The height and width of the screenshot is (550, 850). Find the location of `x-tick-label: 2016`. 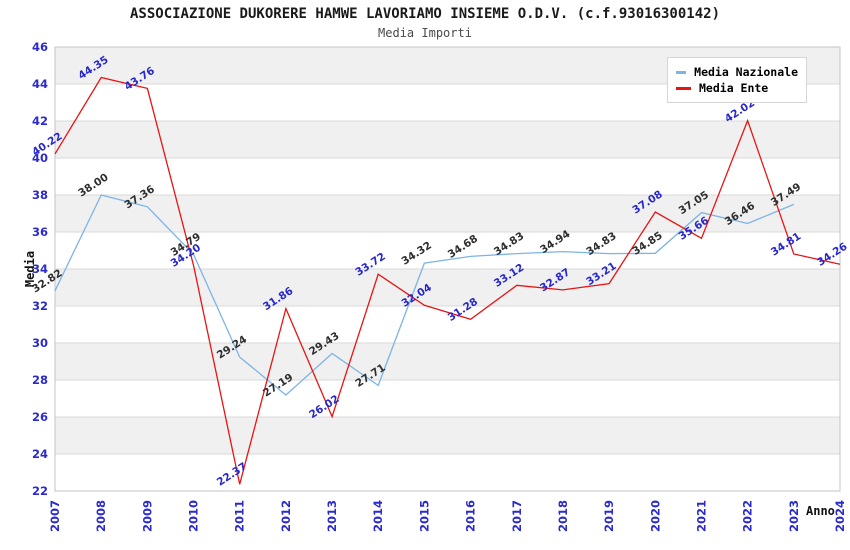

x-tick-label: 2016 is located at coordinates (471, 516).